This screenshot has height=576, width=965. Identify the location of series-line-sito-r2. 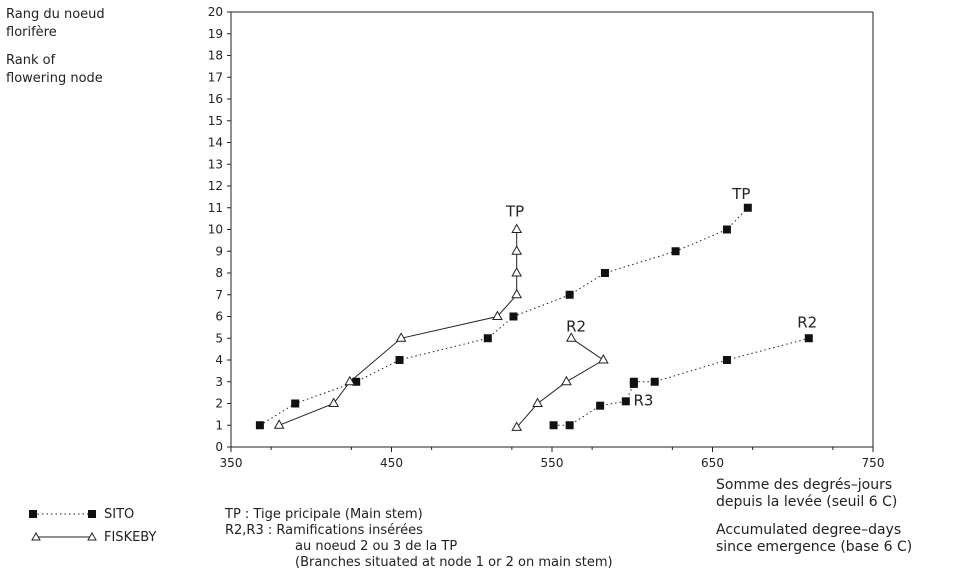
(721, 360).